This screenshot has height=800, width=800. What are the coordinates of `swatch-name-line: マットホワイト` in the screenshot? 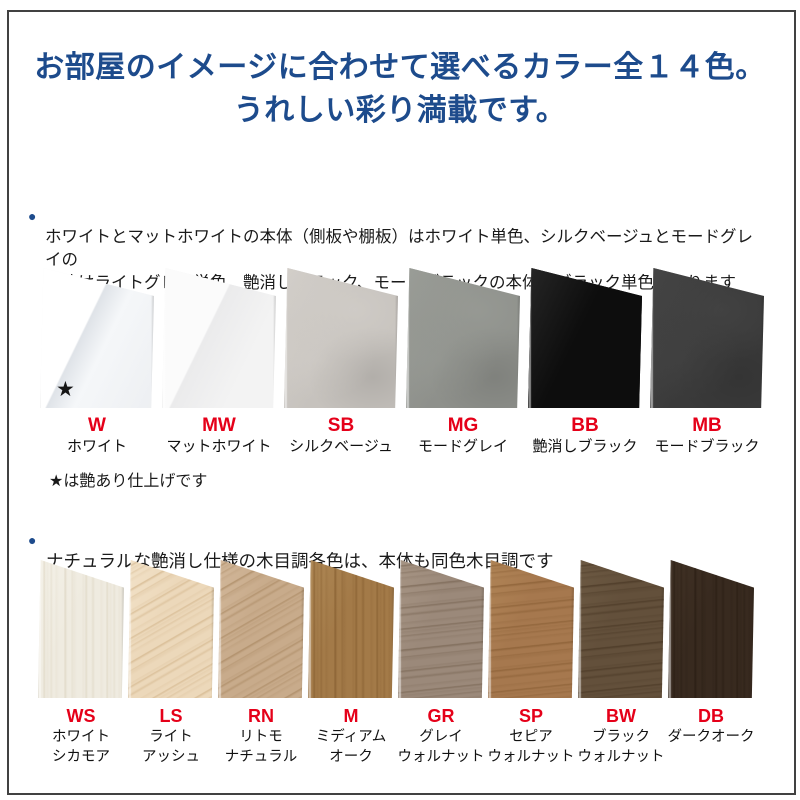 It's located at (219, 446).